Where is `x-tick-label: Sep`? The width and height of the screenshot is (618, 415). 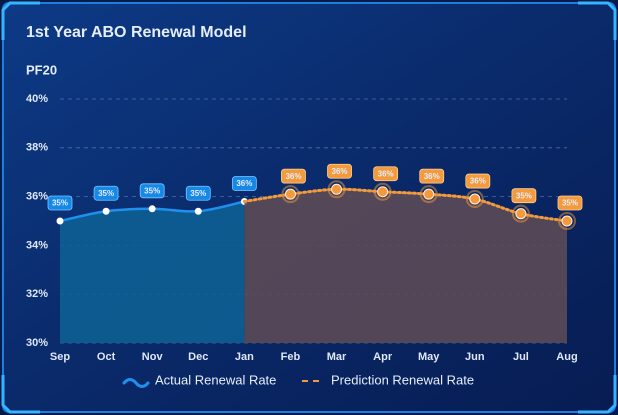
x-tick-label: Sep is located at coordinates (60, 357).